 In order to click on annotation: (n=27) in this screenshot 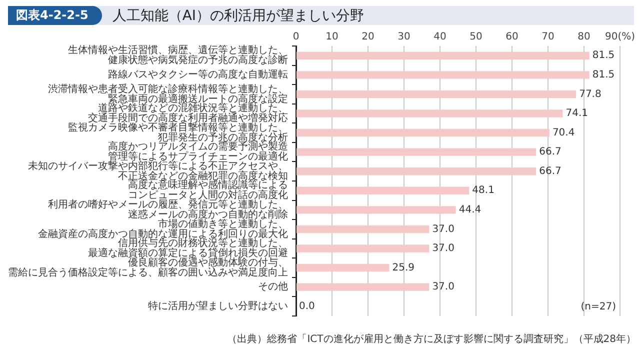, I will do `click(598, 307)`.